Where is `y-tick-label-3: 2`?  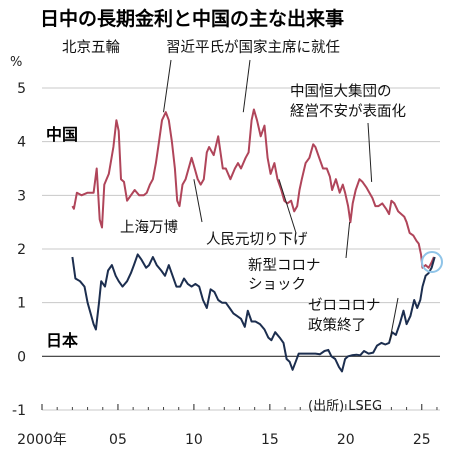 y-tick-label-3: 2 is located at coordinates (21, 250).